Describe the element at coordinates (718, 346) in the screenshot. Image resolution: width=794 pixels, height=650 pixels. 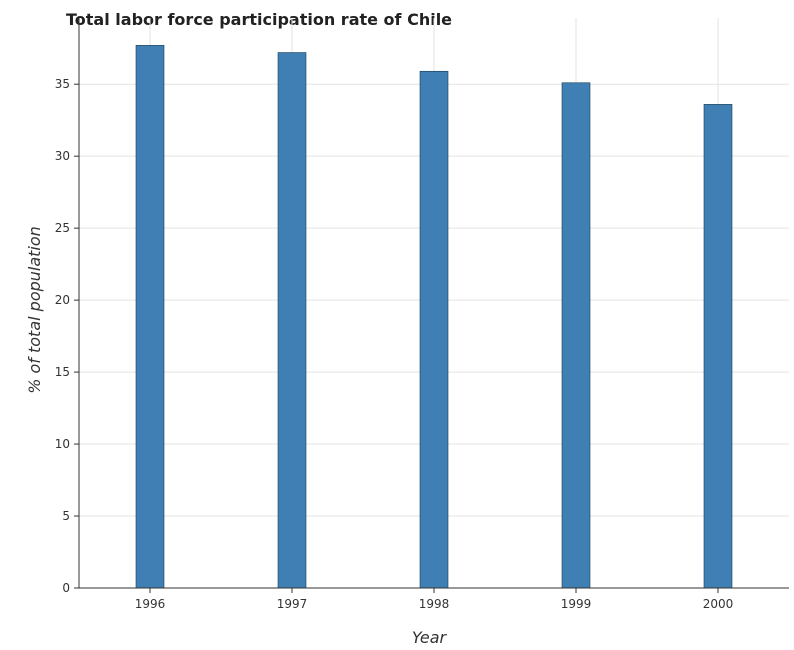
I see `bar-2000` at that location.